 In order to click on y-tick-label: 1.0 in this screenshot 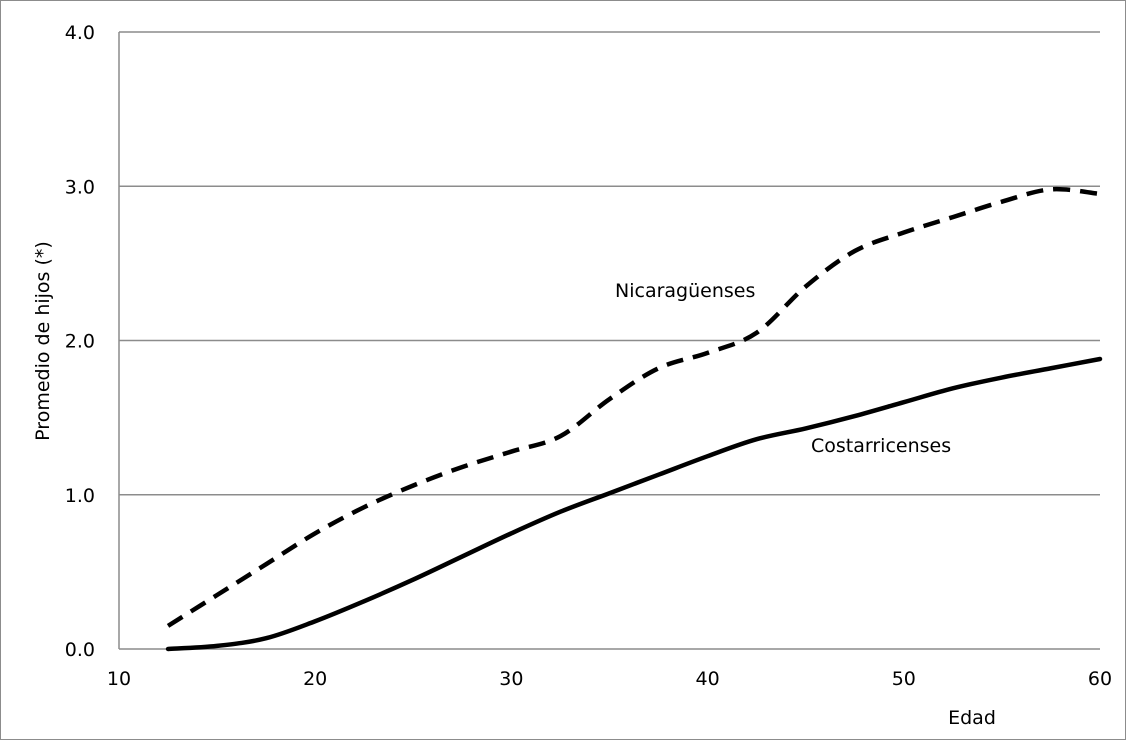, I will do `click(80, 496)`.